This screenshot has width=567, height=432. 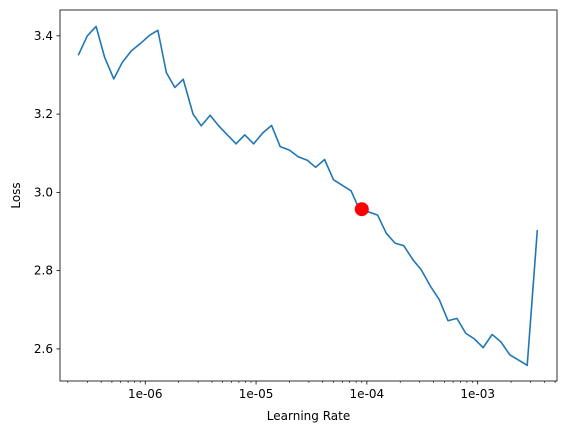 What do you see at coordinates (308, 416) in the screenshot?
I see `x-axis-label: Learning Rate` at bounding box center [308, 416].